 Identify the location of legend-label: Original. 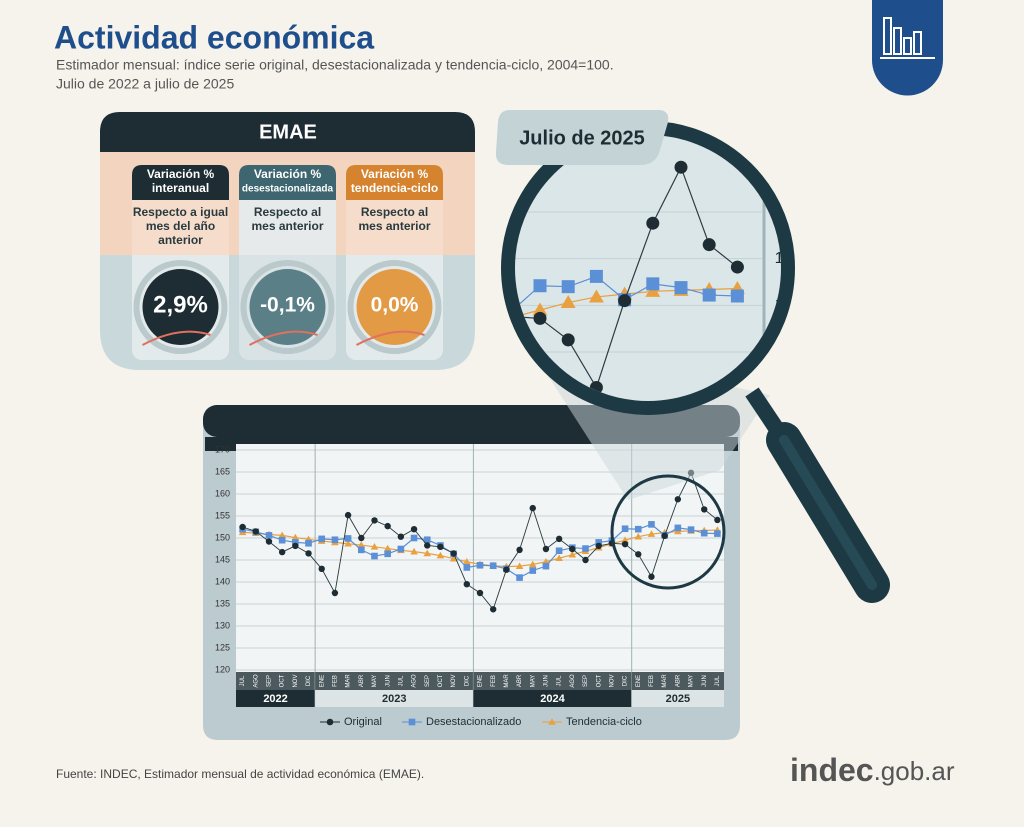
(363, 722).